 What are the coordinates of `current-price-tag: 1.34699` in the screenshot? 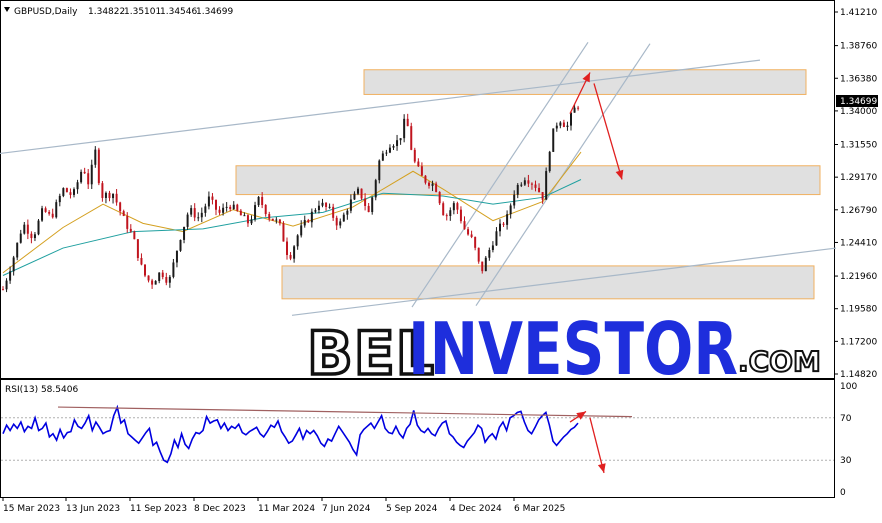 It's located at (857, 101).